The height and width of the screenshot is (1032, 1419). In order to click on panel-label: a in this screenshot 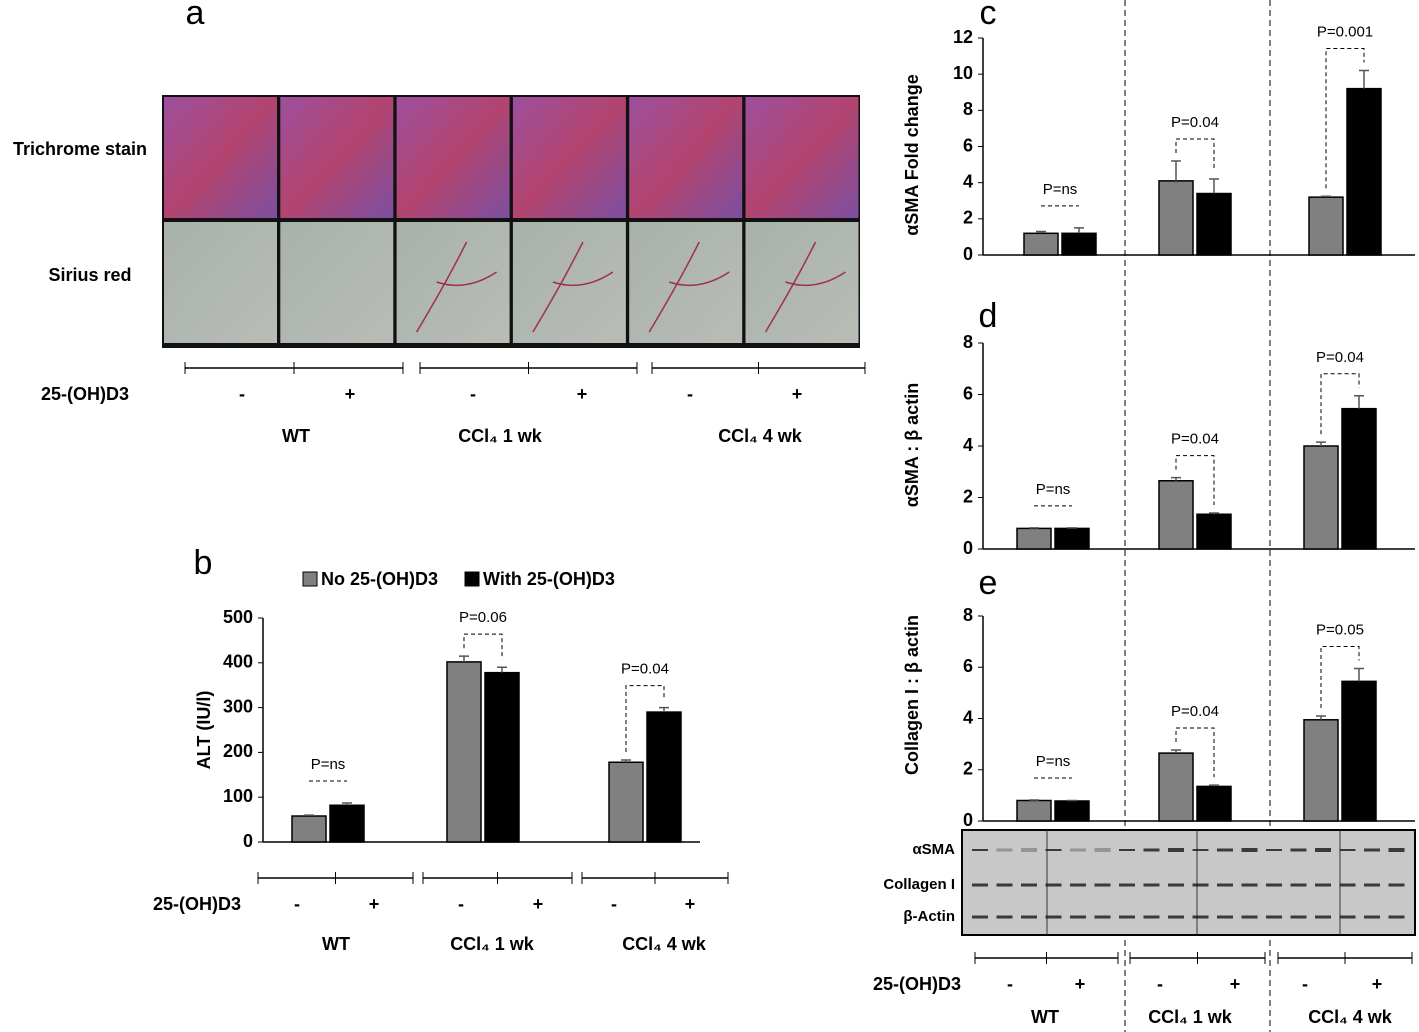, I will do `click(195, 16)`.